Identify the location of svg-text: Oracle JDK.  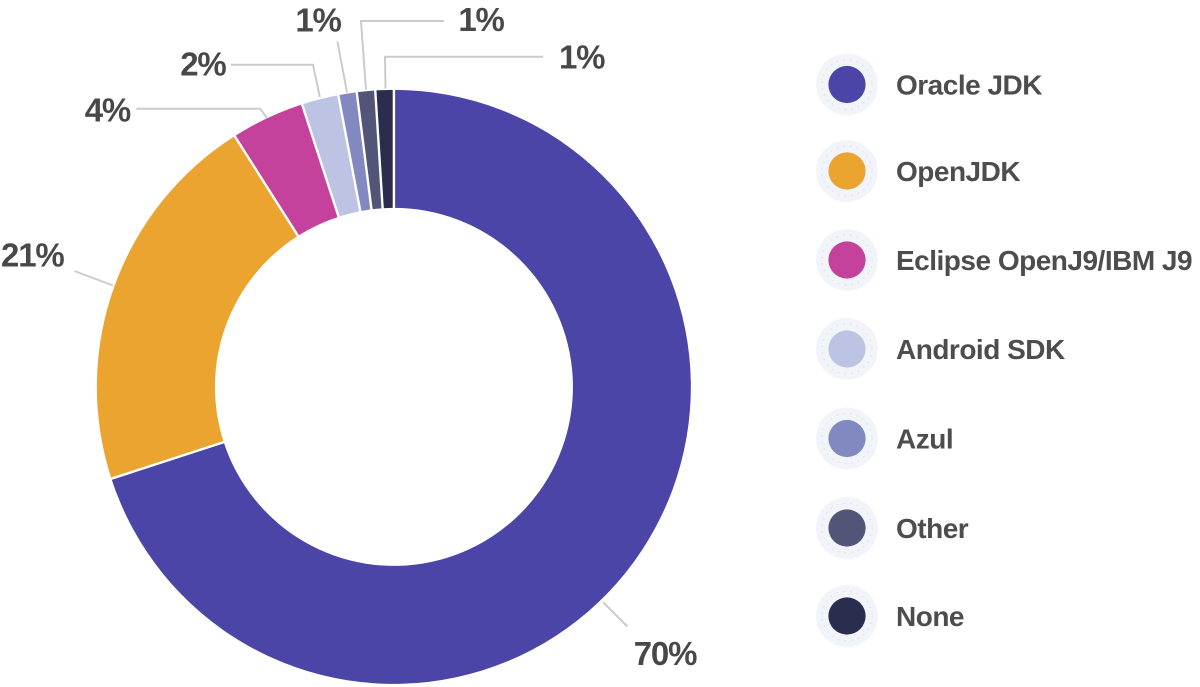
(969, 85).